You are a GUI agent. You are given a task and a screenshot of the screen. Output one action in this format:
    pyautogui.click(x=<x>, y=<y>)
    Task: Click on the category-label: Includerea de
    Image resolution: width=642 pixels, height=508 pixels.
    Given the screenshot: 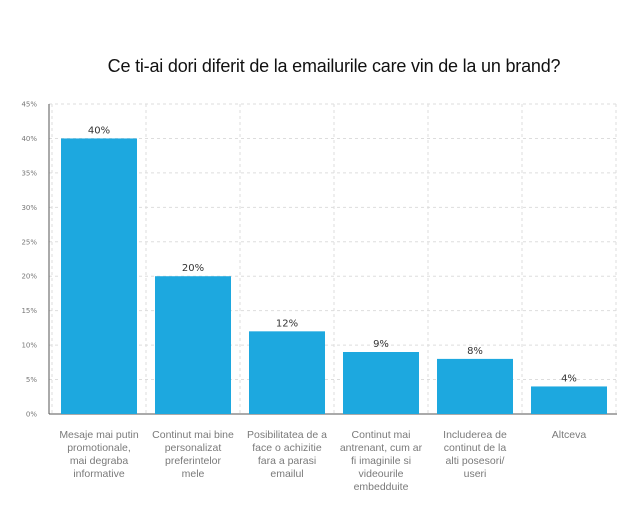 What is the action you would take?
    pyautogui.click(x=475, y=435)
    